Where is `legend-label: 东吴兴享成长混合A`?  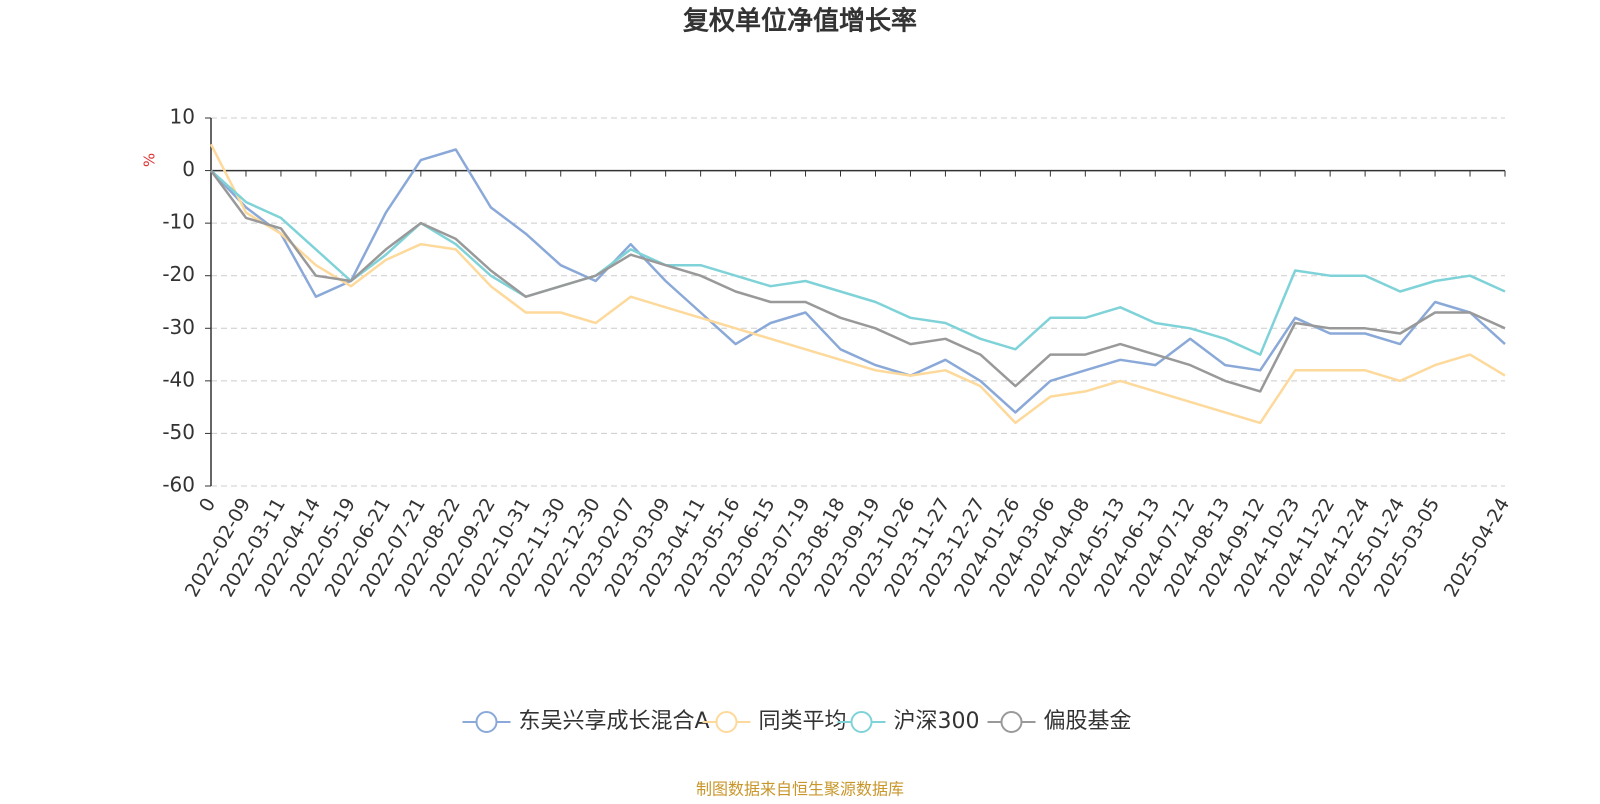 legend-label: 东吴兴享成长混合A is located at coordinates (614, 721).